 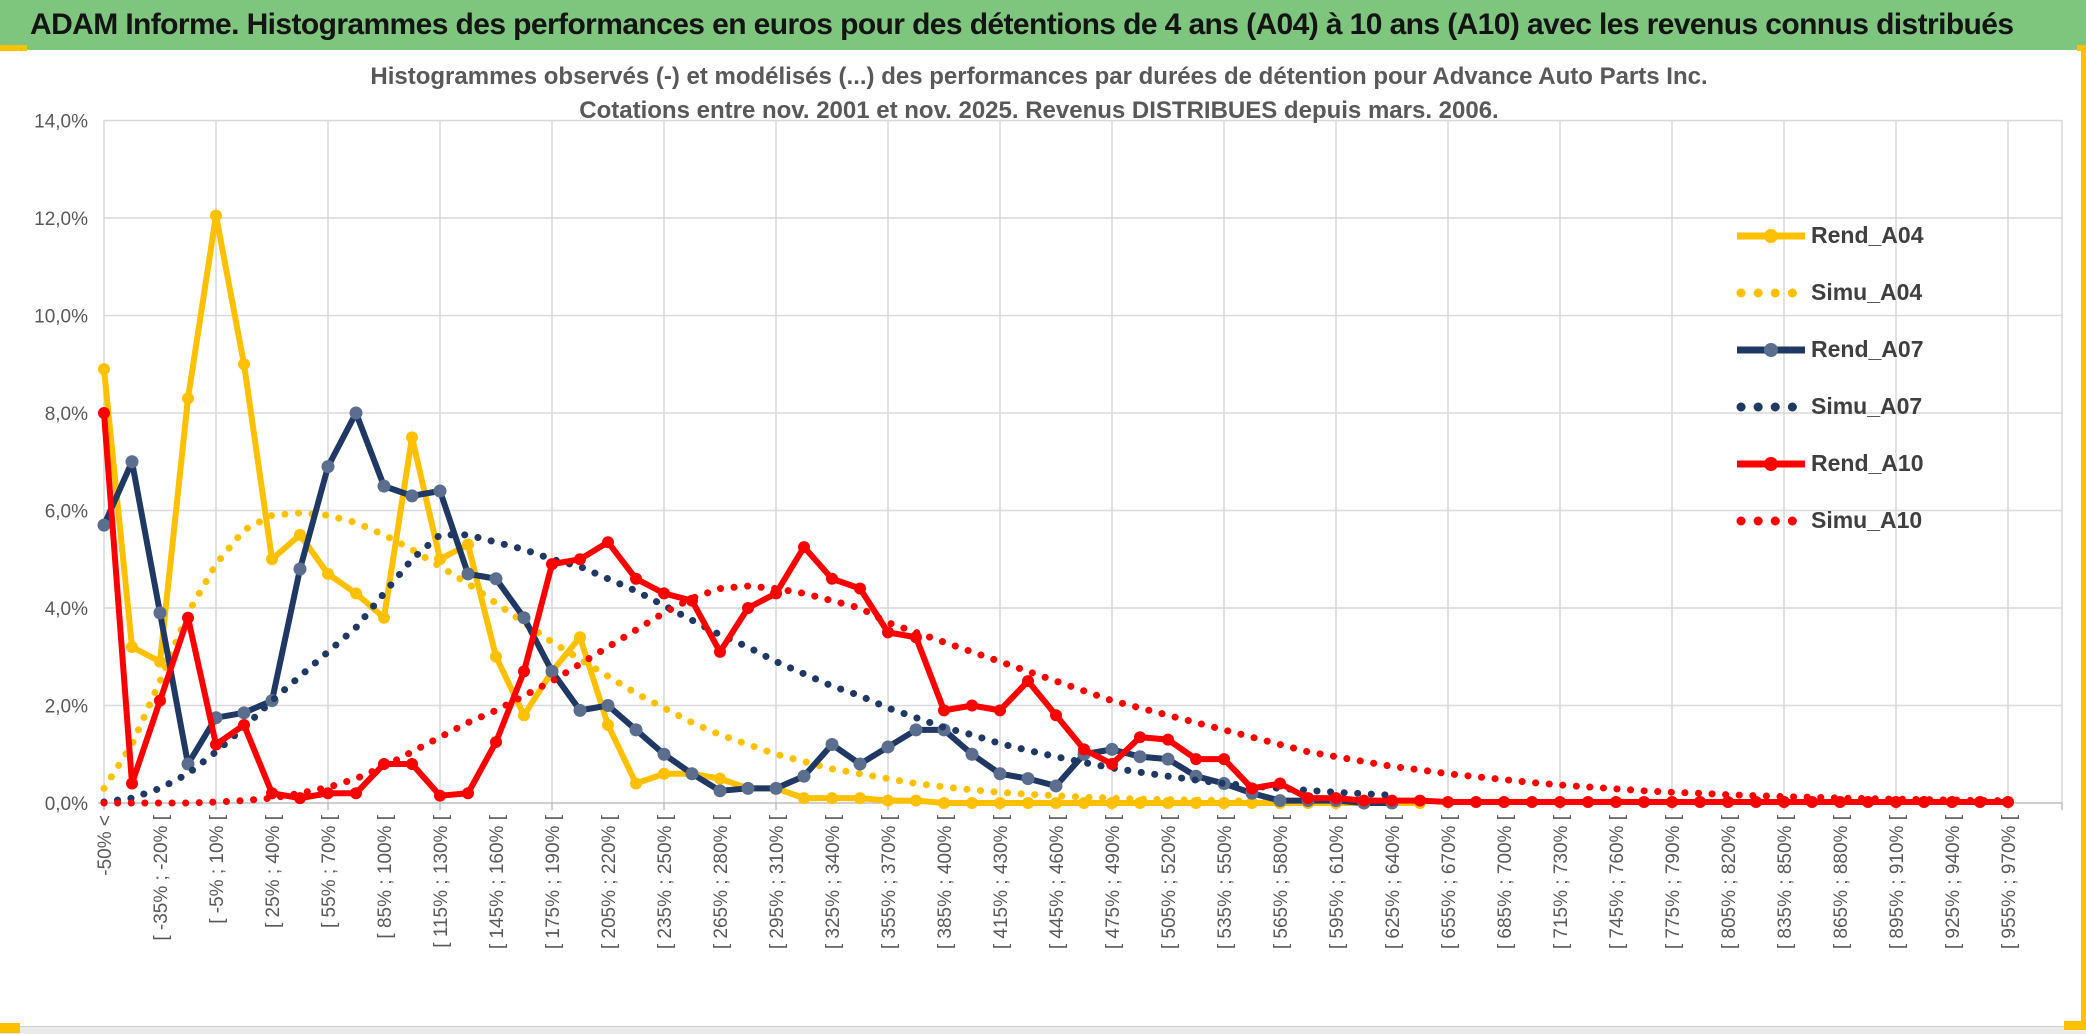 What do you see at coordinates (329, 871) in the screenshot?
I see `svg-text: [ 55% ; 70% [` at bounding box center [329, 871].